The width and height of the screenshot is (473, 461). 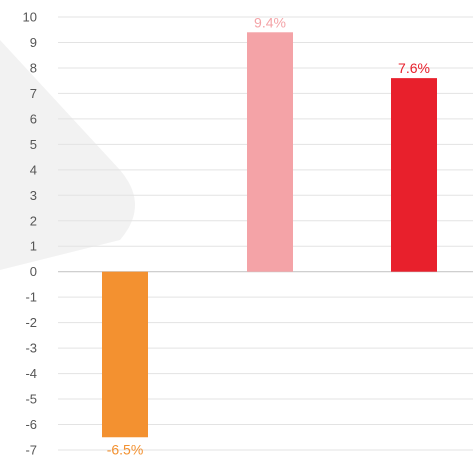 I want to click on y-tick-label: -4, so click(x=31, y=373).